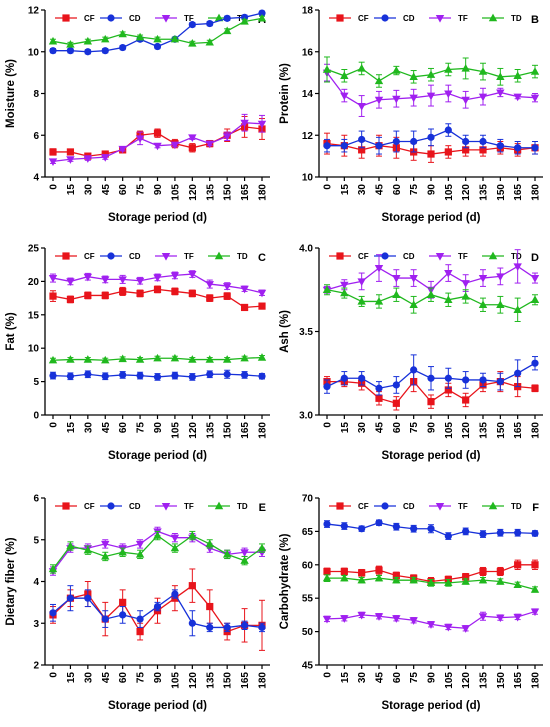 This screenshot has width=550, height=727. I want to click on series-tf, so click(431, 620).